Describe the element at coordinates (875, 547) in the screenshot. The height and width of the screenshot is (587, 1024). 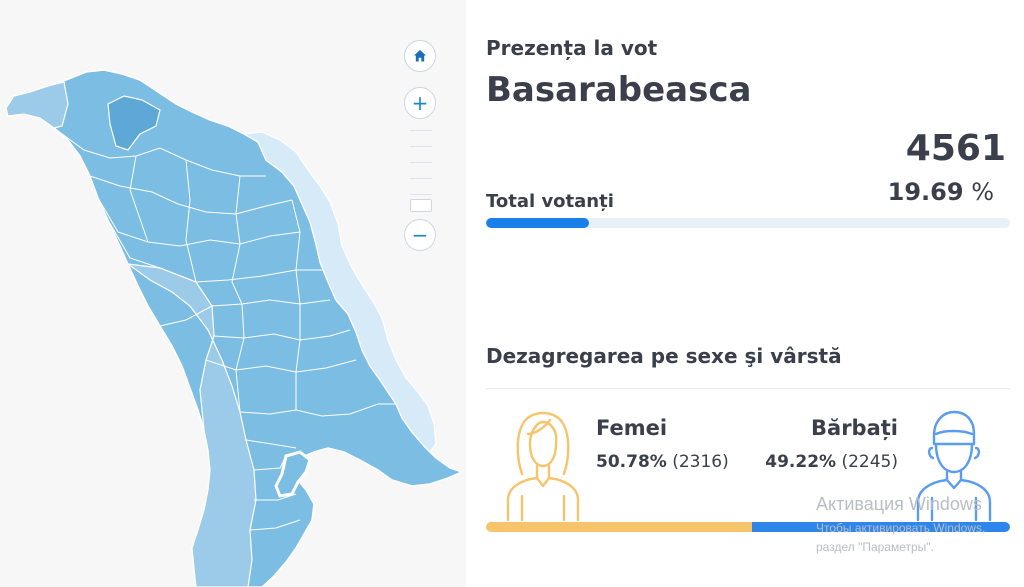
I see `watermark-line-2: раздел "Параметры".` at that location.